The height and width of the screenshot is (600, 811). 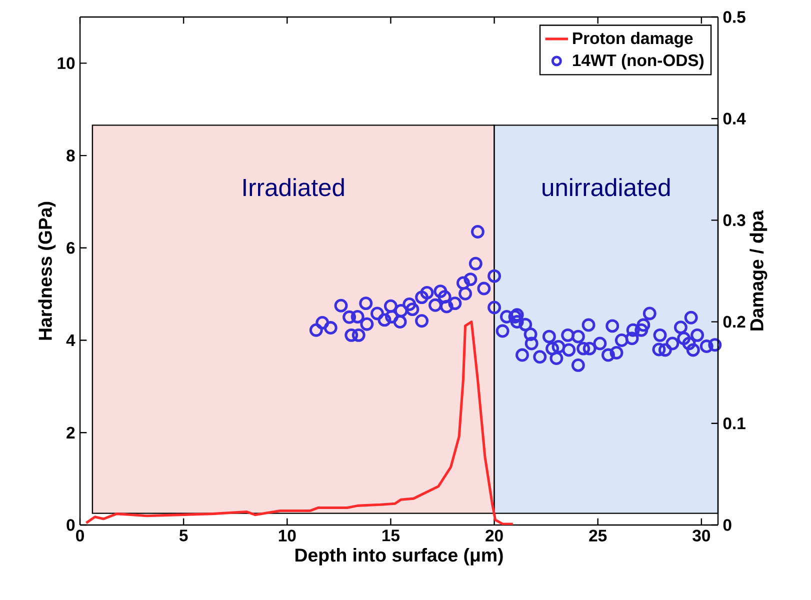 I want to click on x-tick-label: 0, so click(x=80, y=536).